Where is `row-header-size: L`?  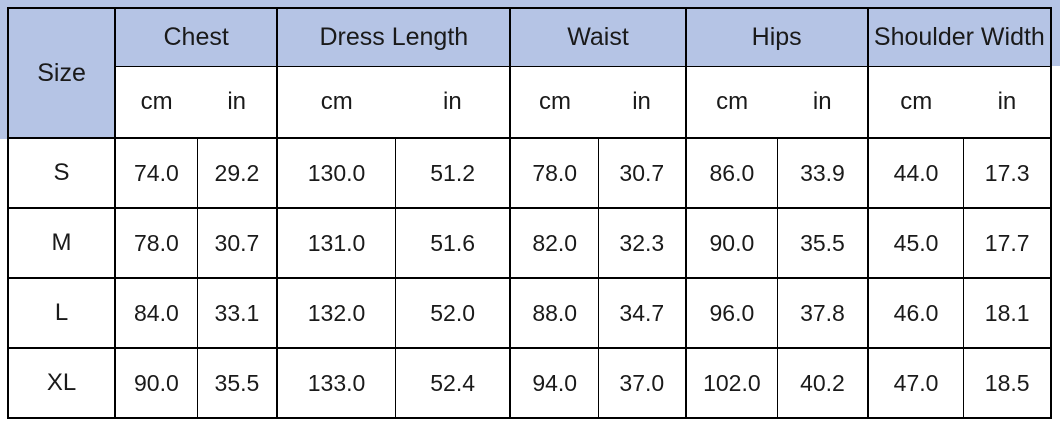 row-header-size: L is located at coordinates (61, 313).